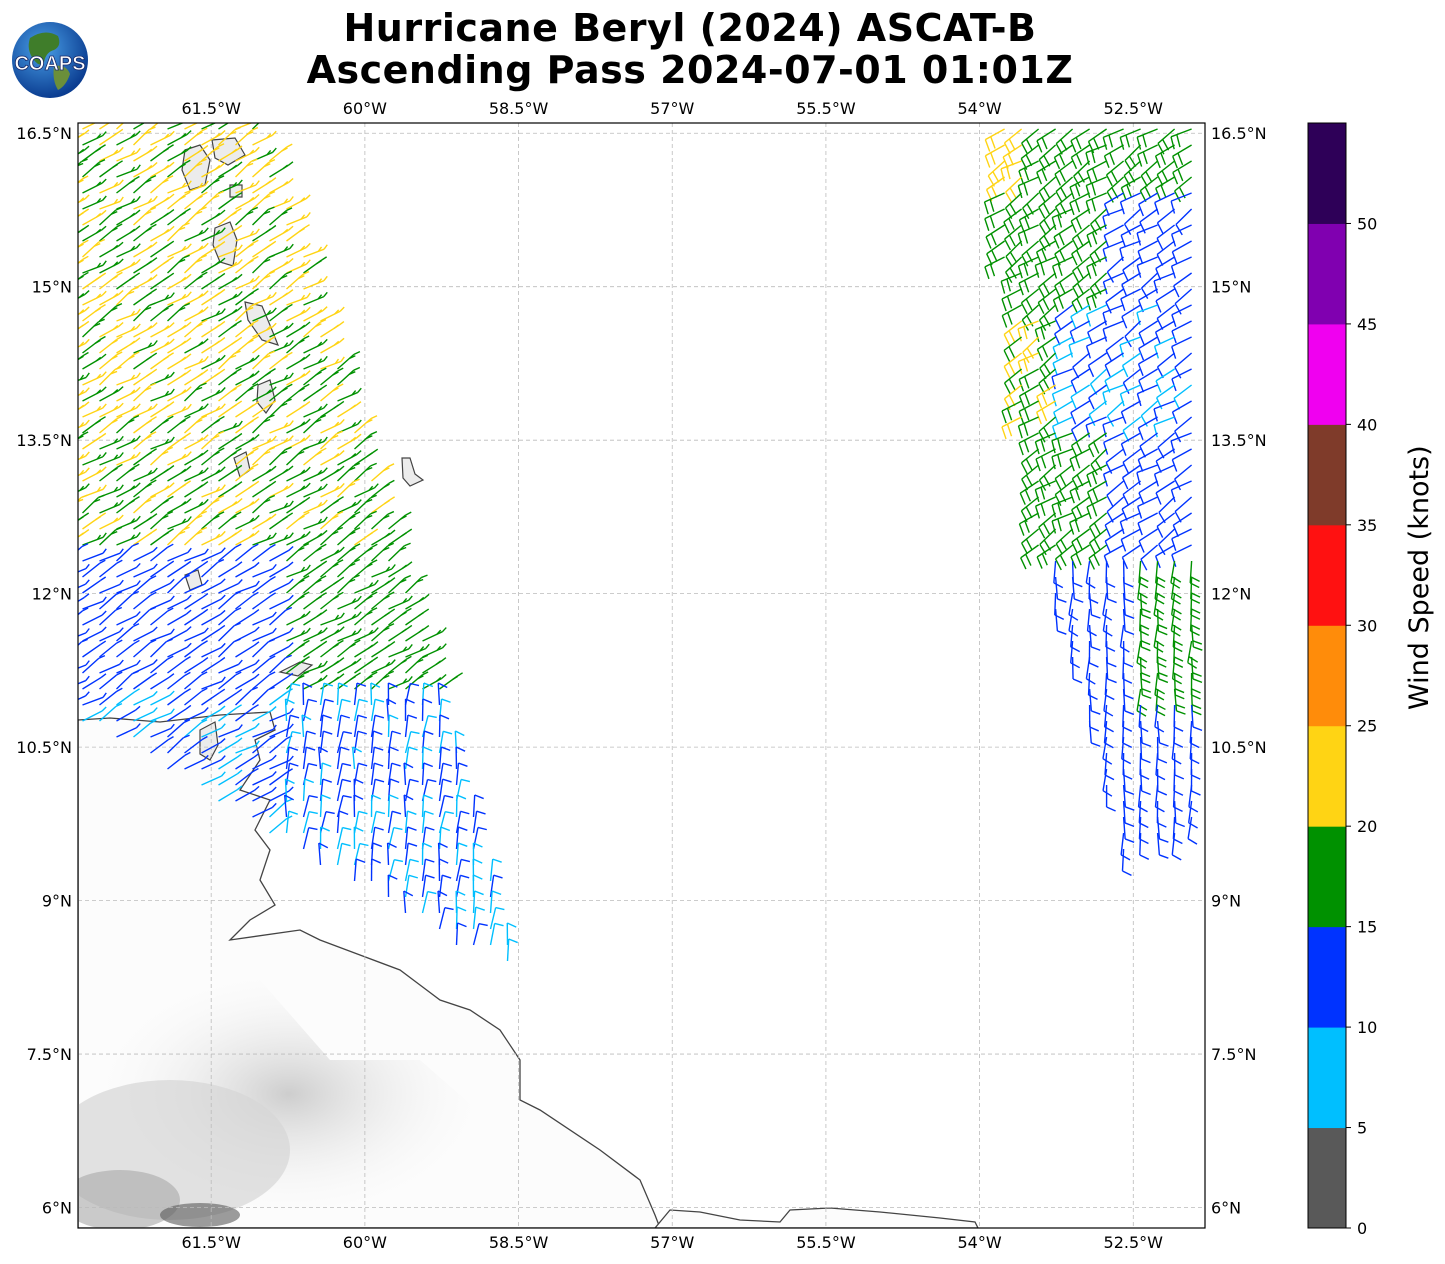 The width and height of the screenshot is (1445, 1264). I want to click on lat-tick-label-right: 13.5°N, so click(1239, 440).